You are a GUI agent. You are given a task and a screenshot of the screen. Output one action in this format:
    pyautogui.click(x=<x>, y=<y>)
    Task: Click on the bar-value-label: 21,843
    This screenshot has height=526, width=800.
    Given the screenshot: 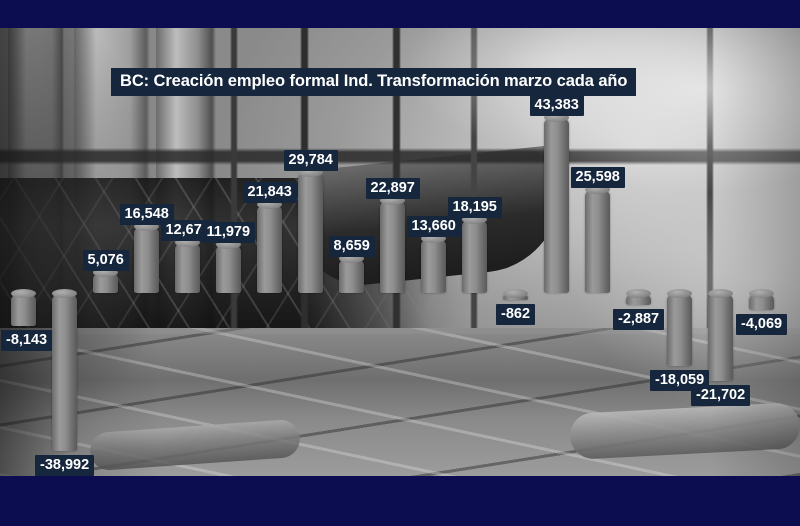 What is the action you would take?
    pyautogui.click(x=269, y=193)
    